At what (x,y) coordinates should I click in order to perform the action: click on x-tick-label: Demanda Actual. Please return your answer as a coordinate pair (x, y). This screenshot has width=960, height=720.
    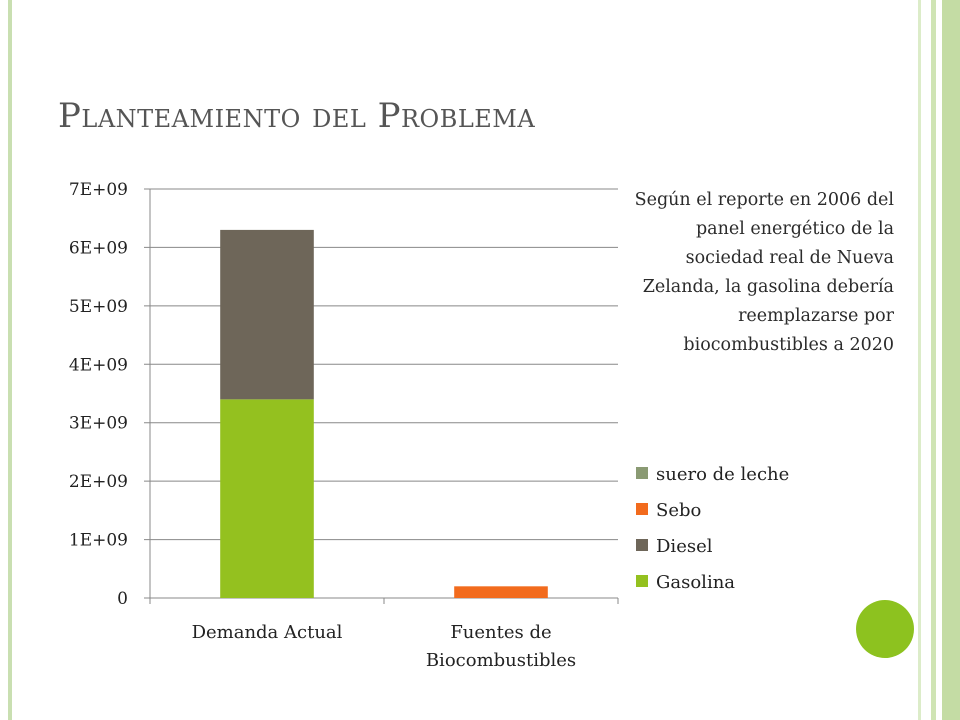
    Looking at the image, I should click on (267, 632).